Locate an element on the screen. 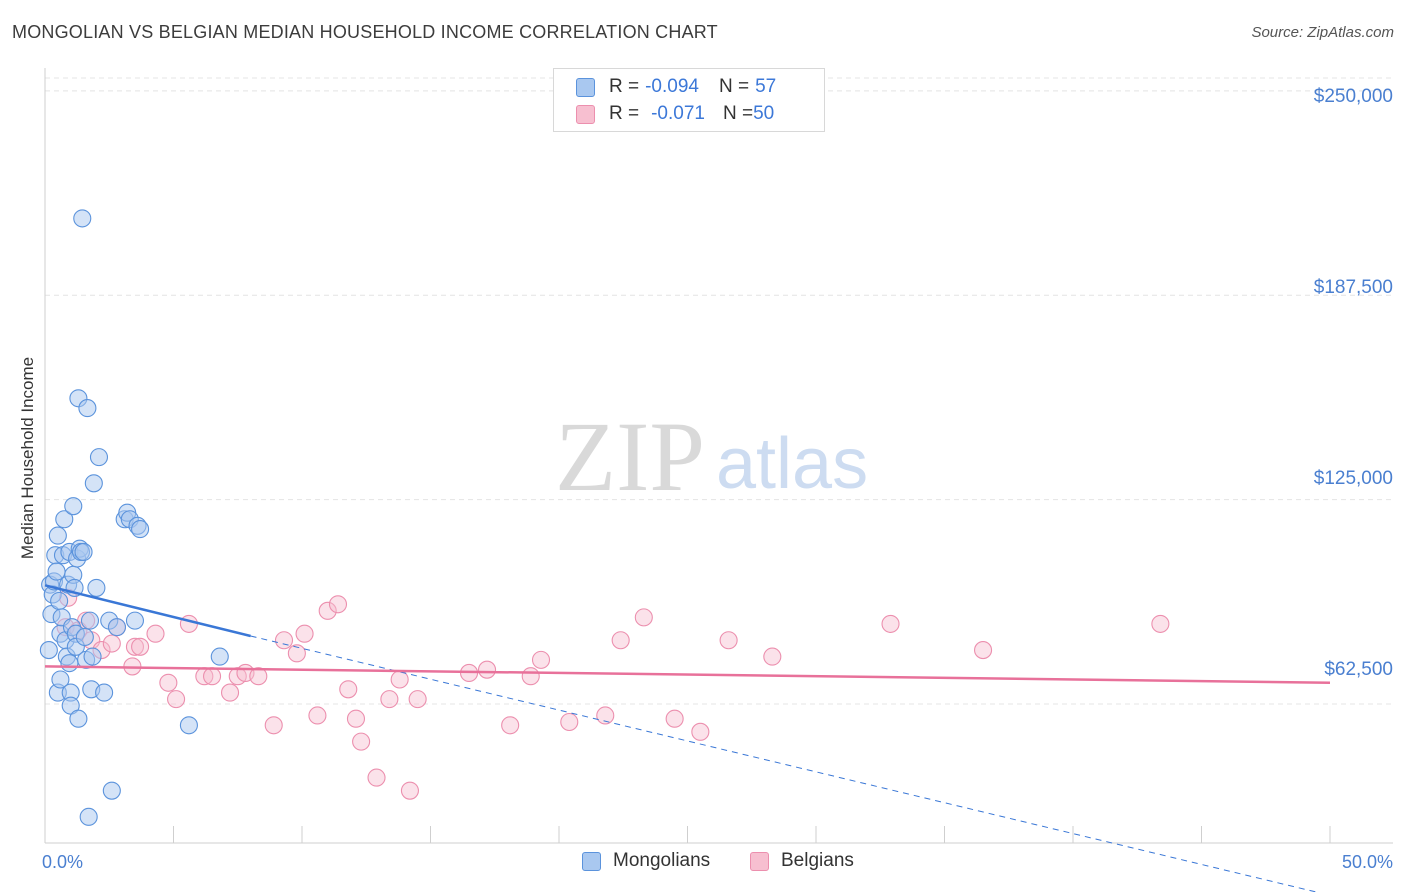  legend-item-mongolians: Mongolians is located at coordinates (646, 861).